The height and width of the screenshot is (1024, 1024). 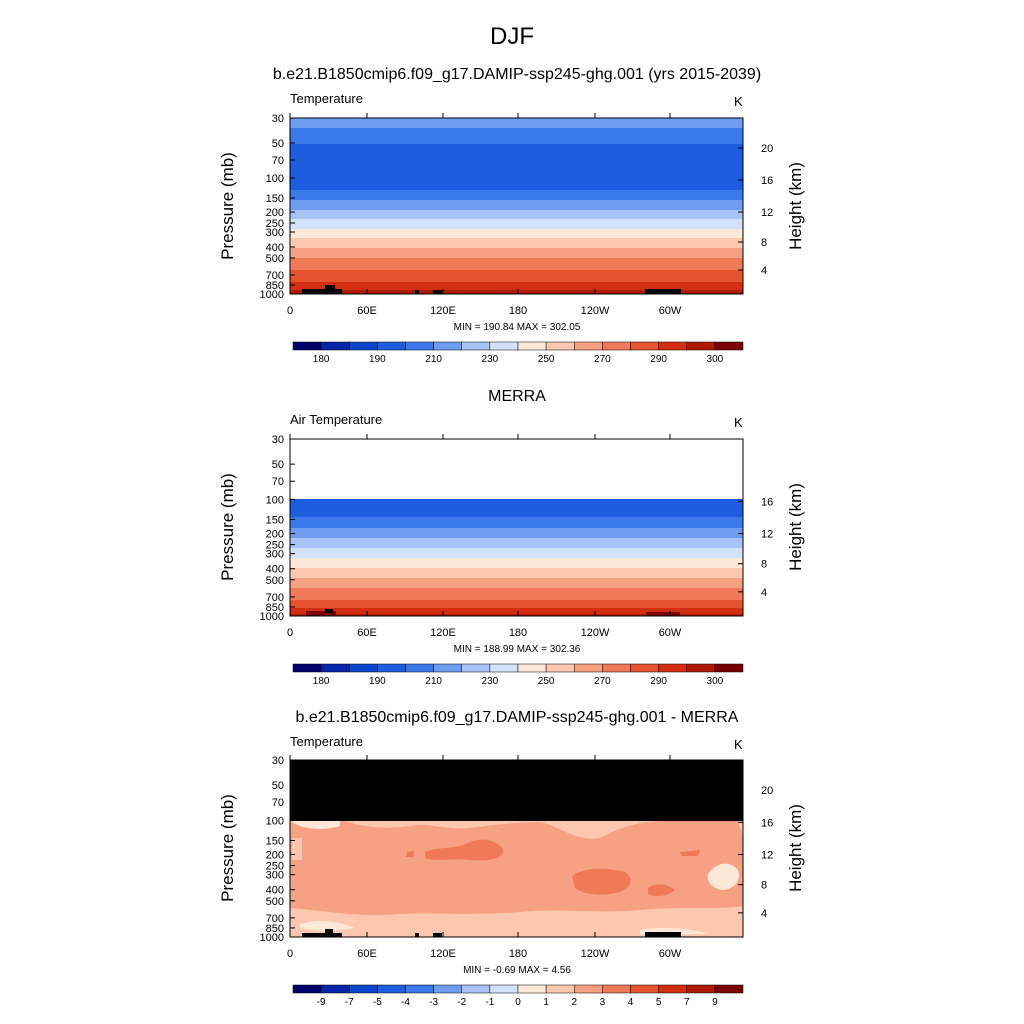 What do you see at coordinates (290, 311) in the screenshot?
I see `x-tick-label: 0` at bounding box center [290, 311].